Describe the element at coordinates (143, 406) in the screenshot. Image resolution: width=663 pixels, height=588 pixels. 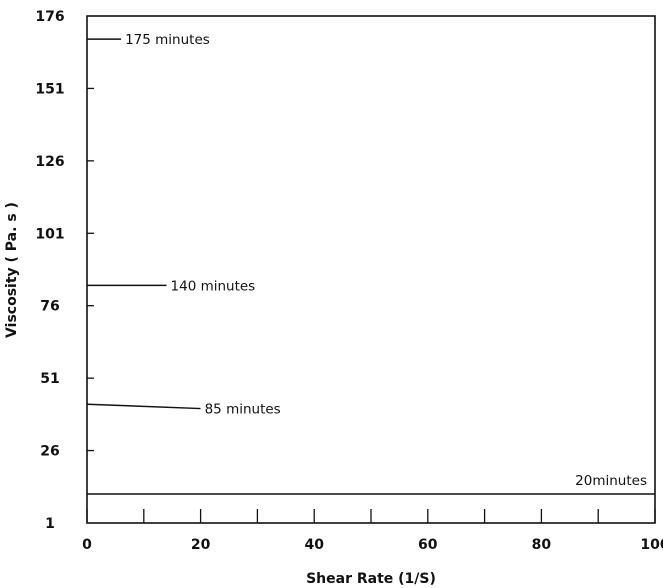
I see `series-line-85-minutes` at that location.